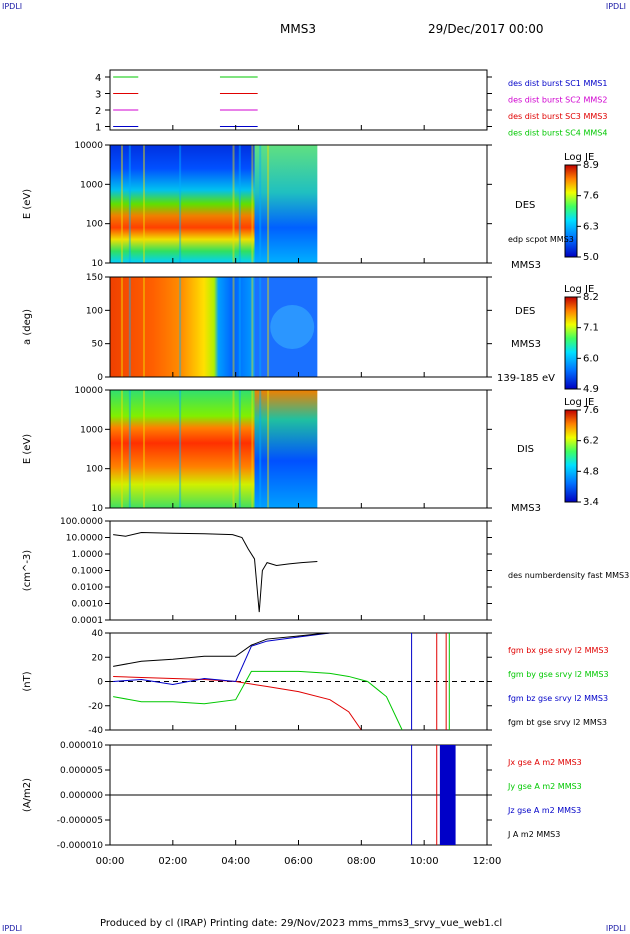  What do you see at coordinates (80, 846) in the screenshot?
I see `ytick-label: -0.000010` at bounding box center [80, 846].